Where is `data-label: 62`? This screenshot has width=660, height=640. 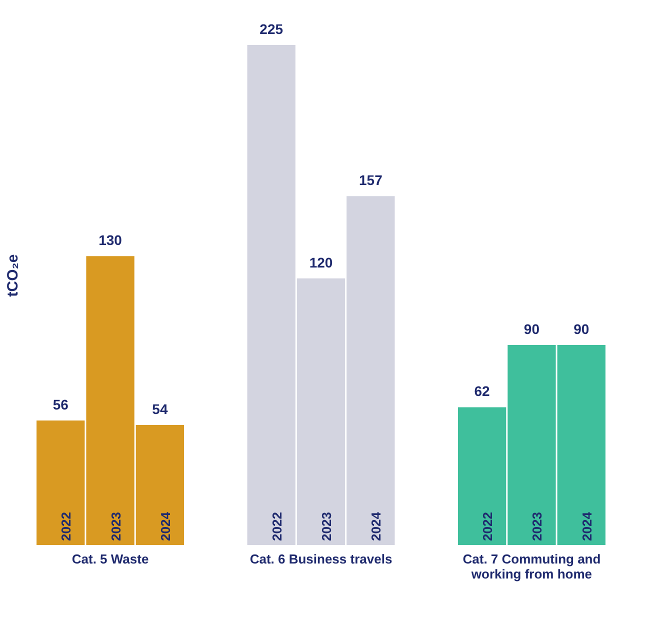
data-label: 62 is located at coordinates (482, 391).